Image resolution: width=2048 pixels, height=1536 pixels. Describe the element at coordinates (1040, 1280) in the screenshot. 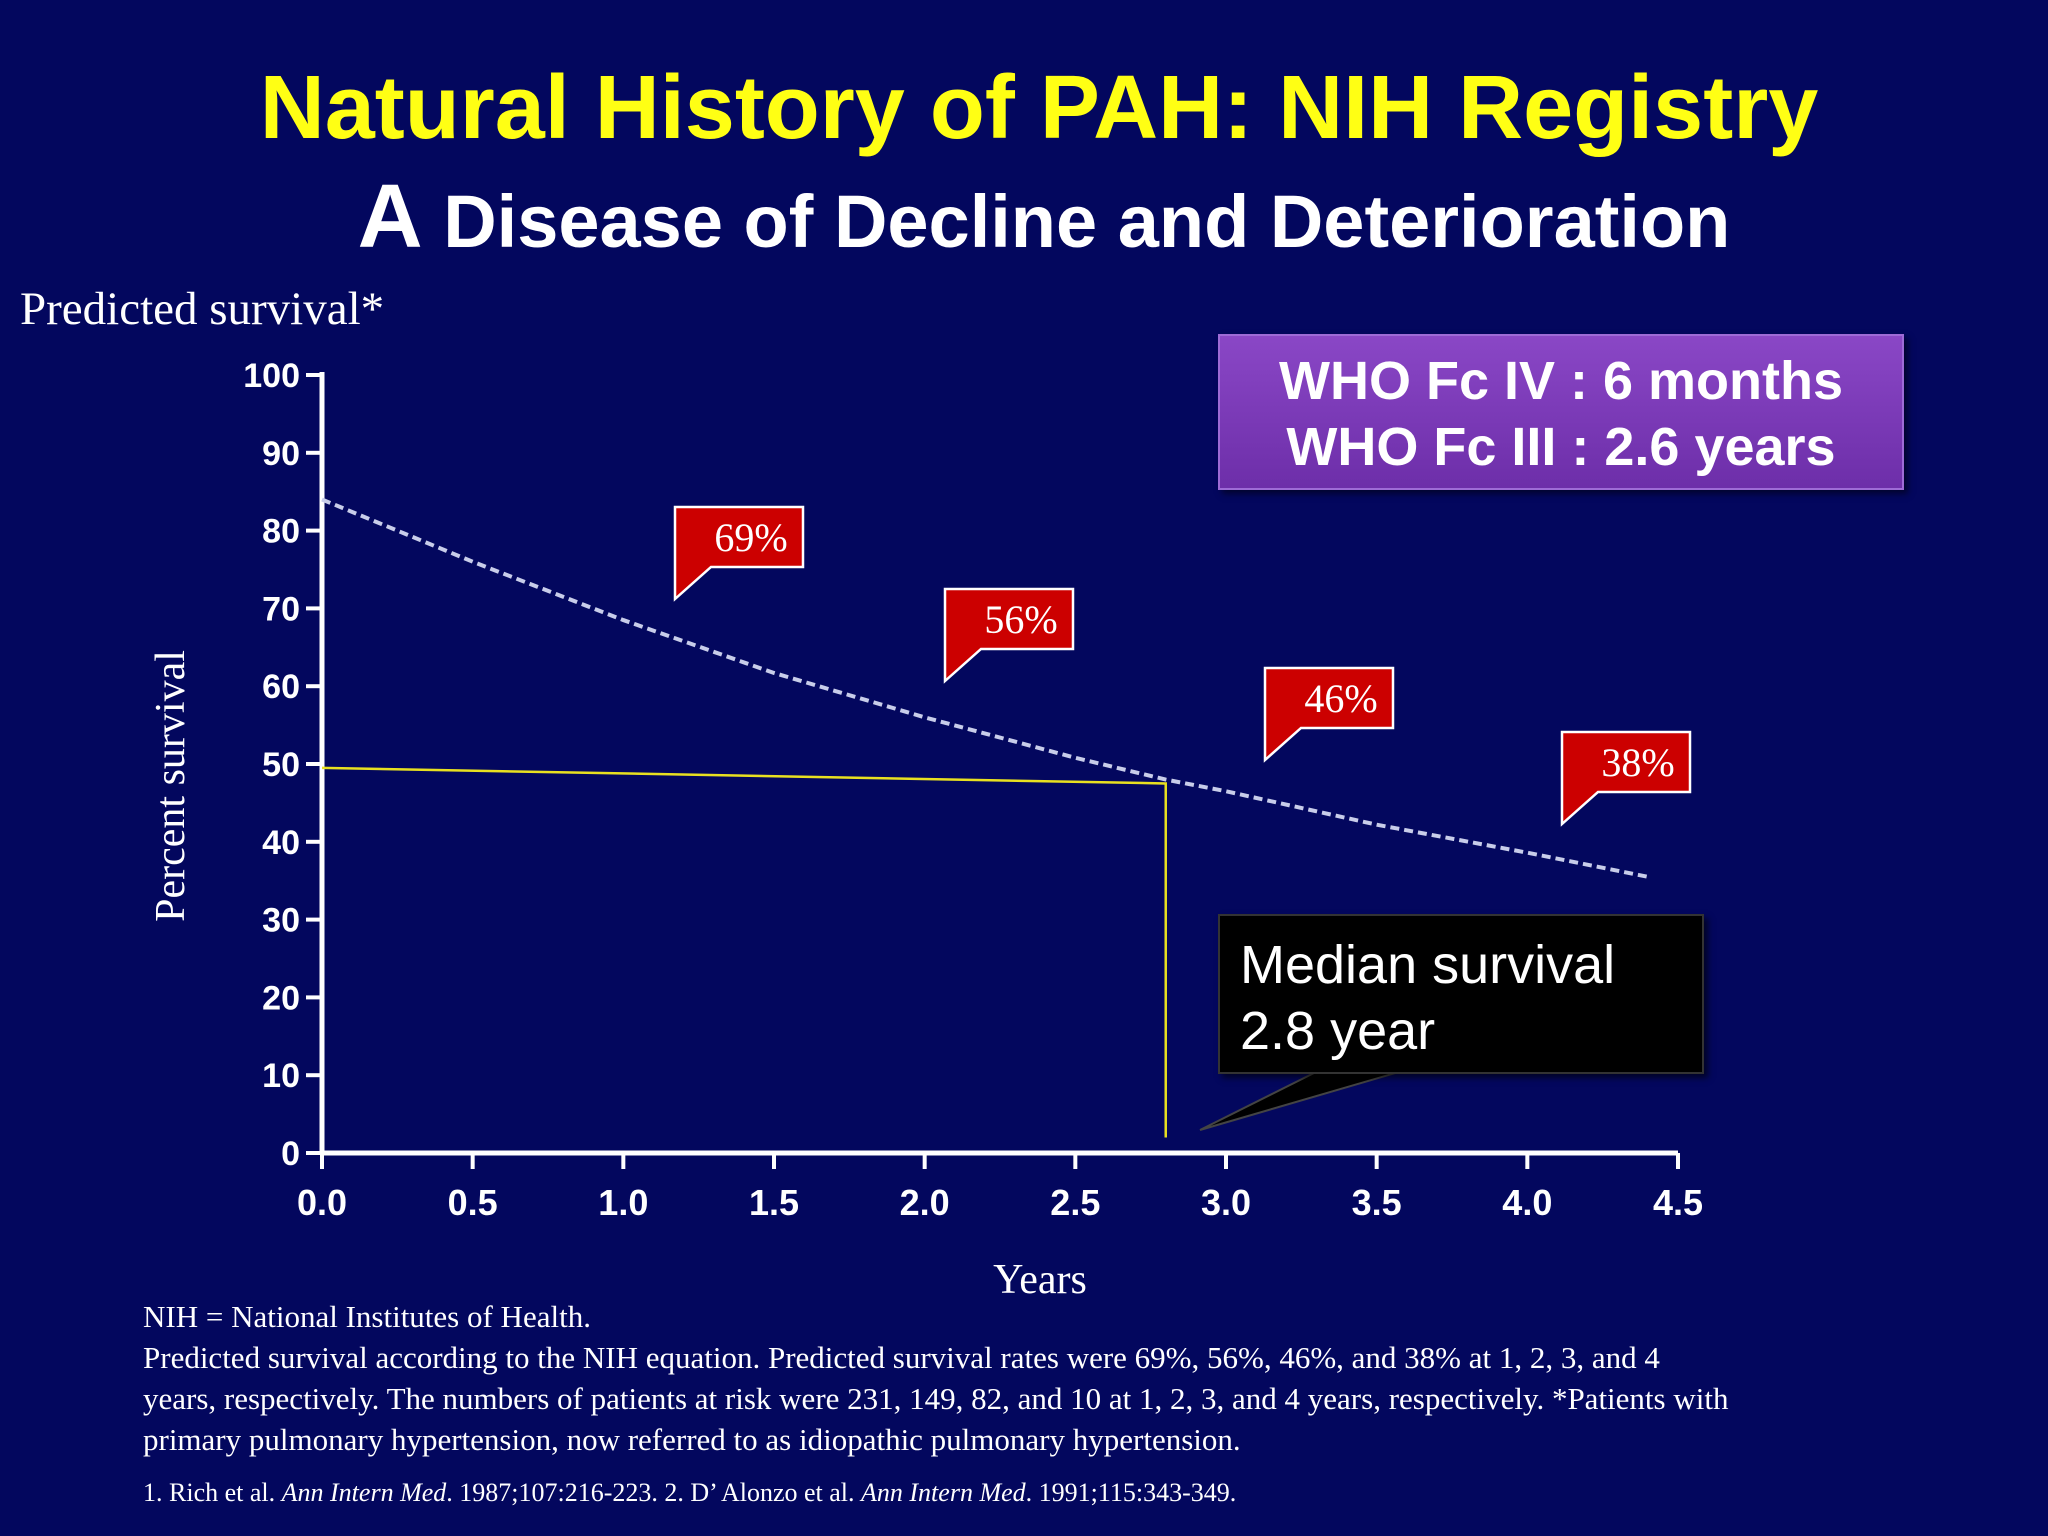

I see `x-axis-label: Years` at that location.